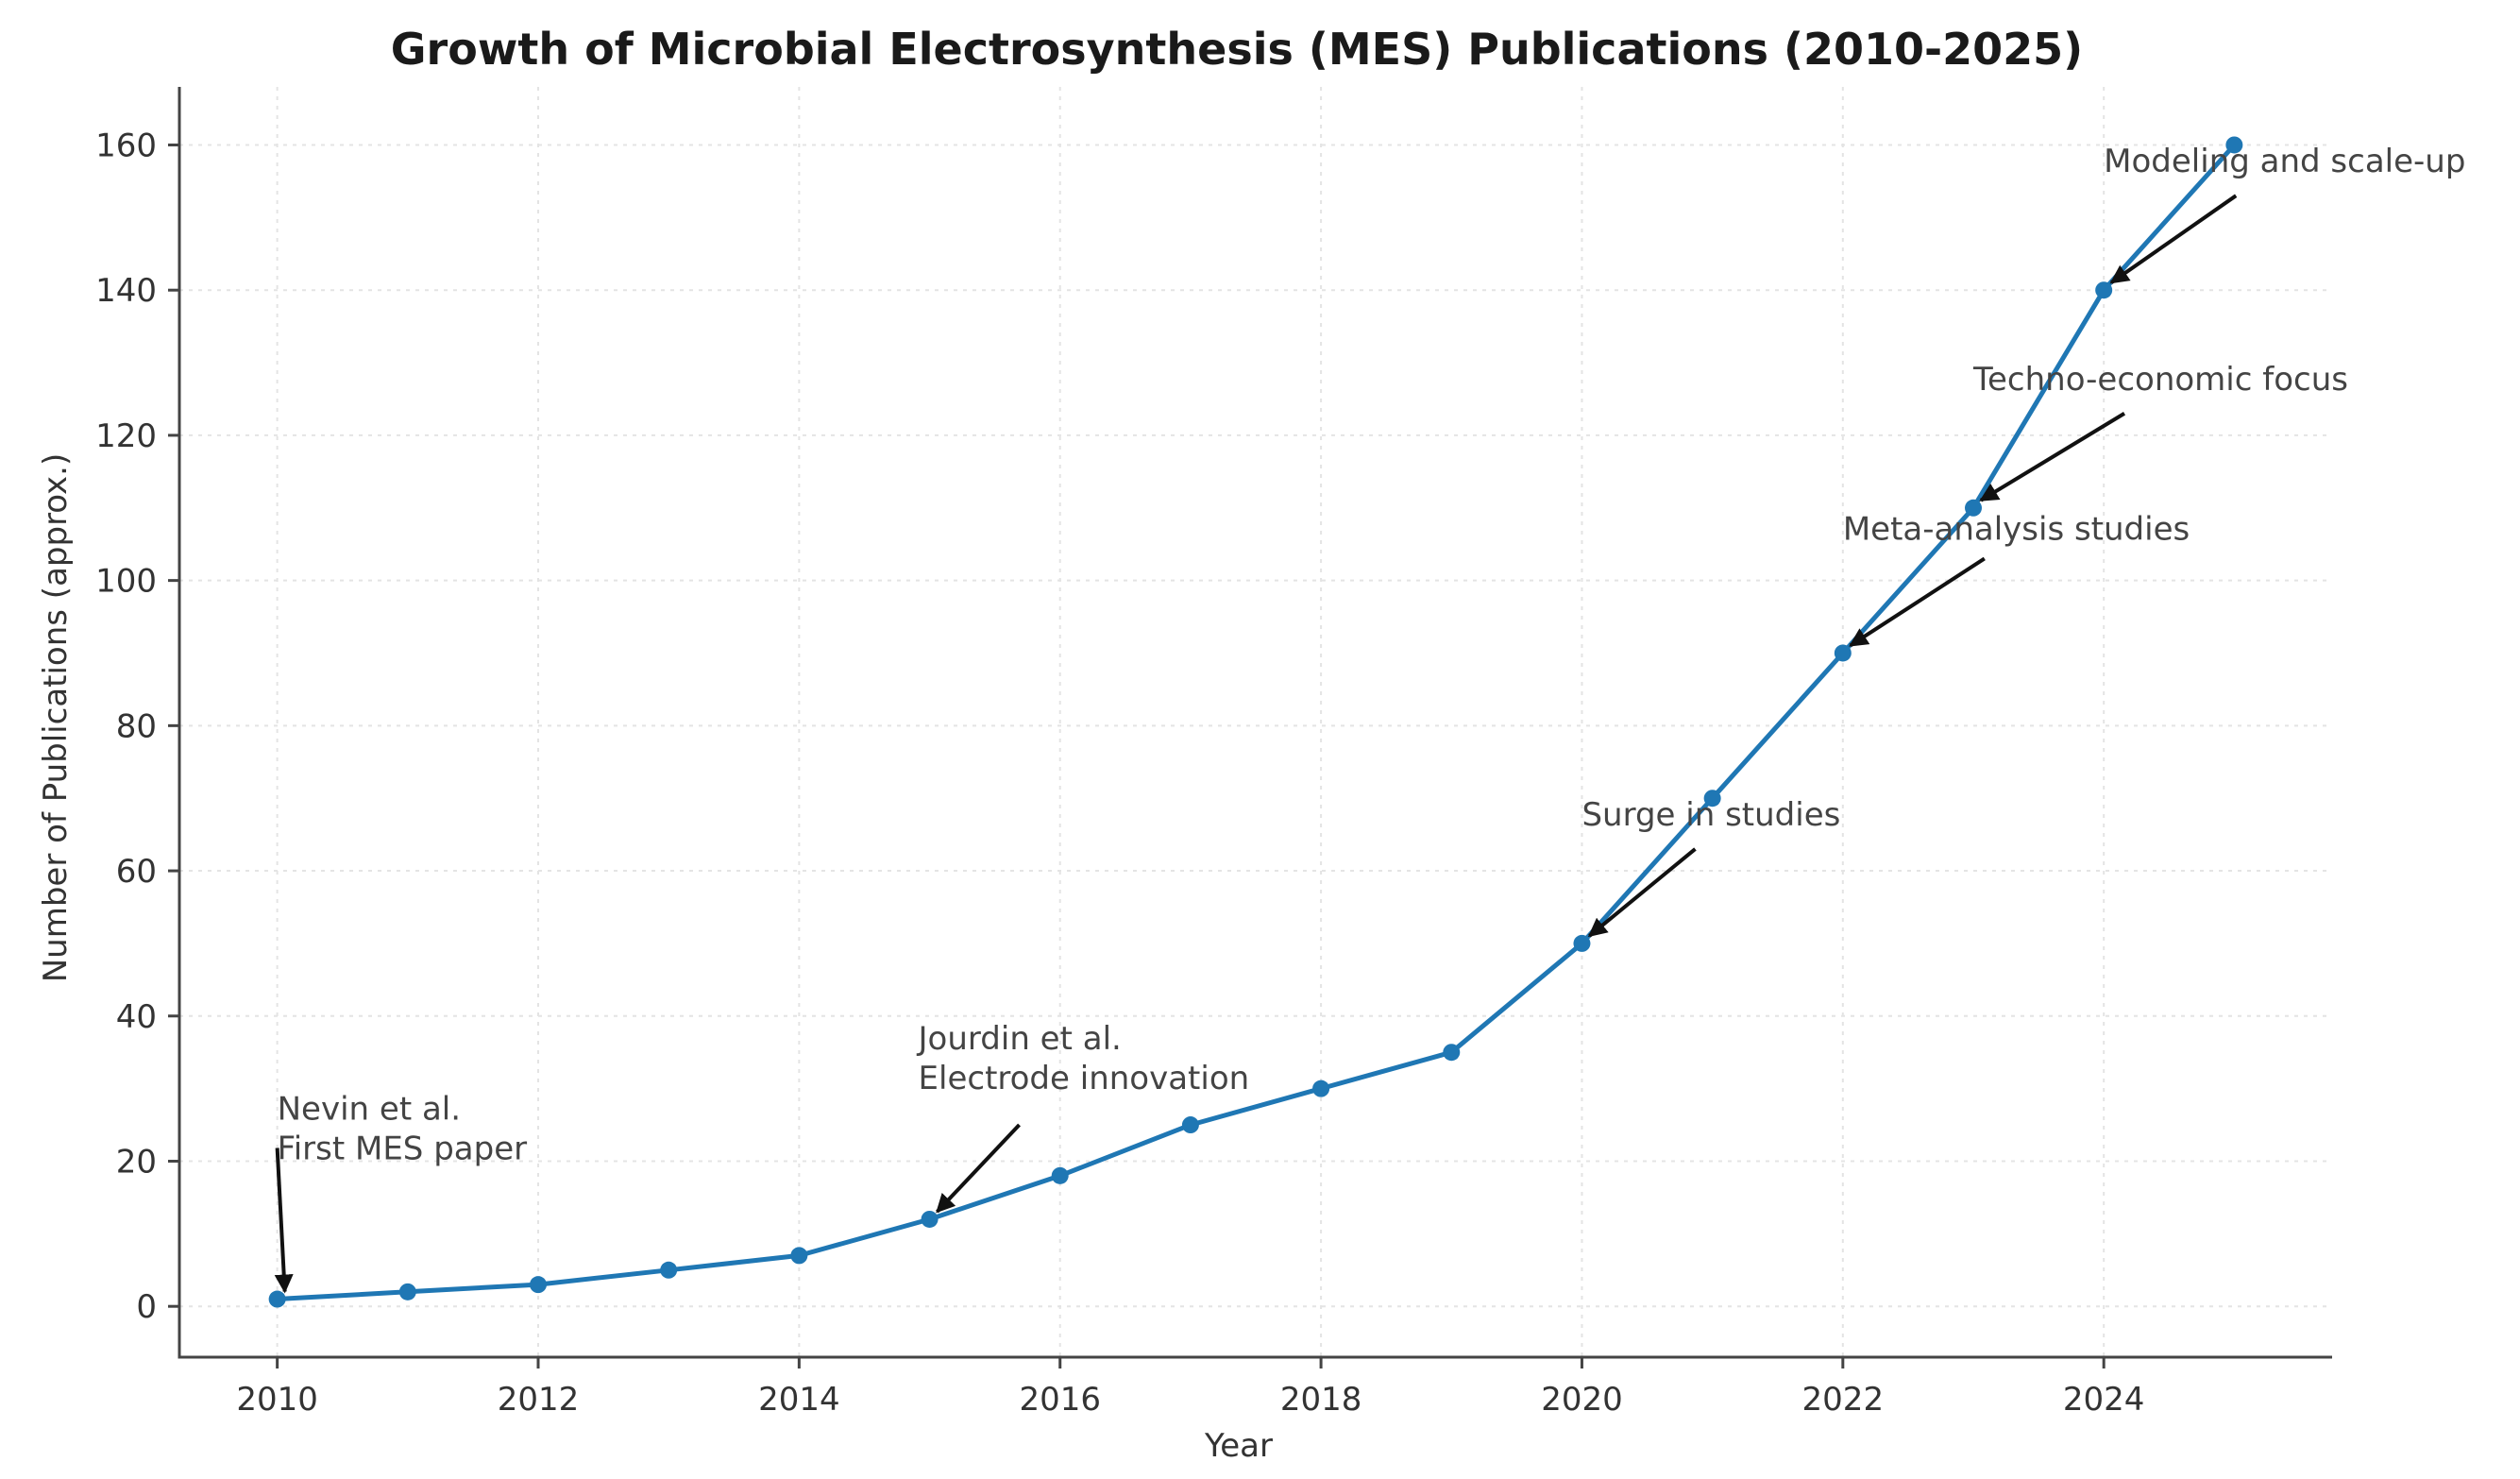  I want to click on annotation: Nevin et al.First MES paper, so click(400, 1192).